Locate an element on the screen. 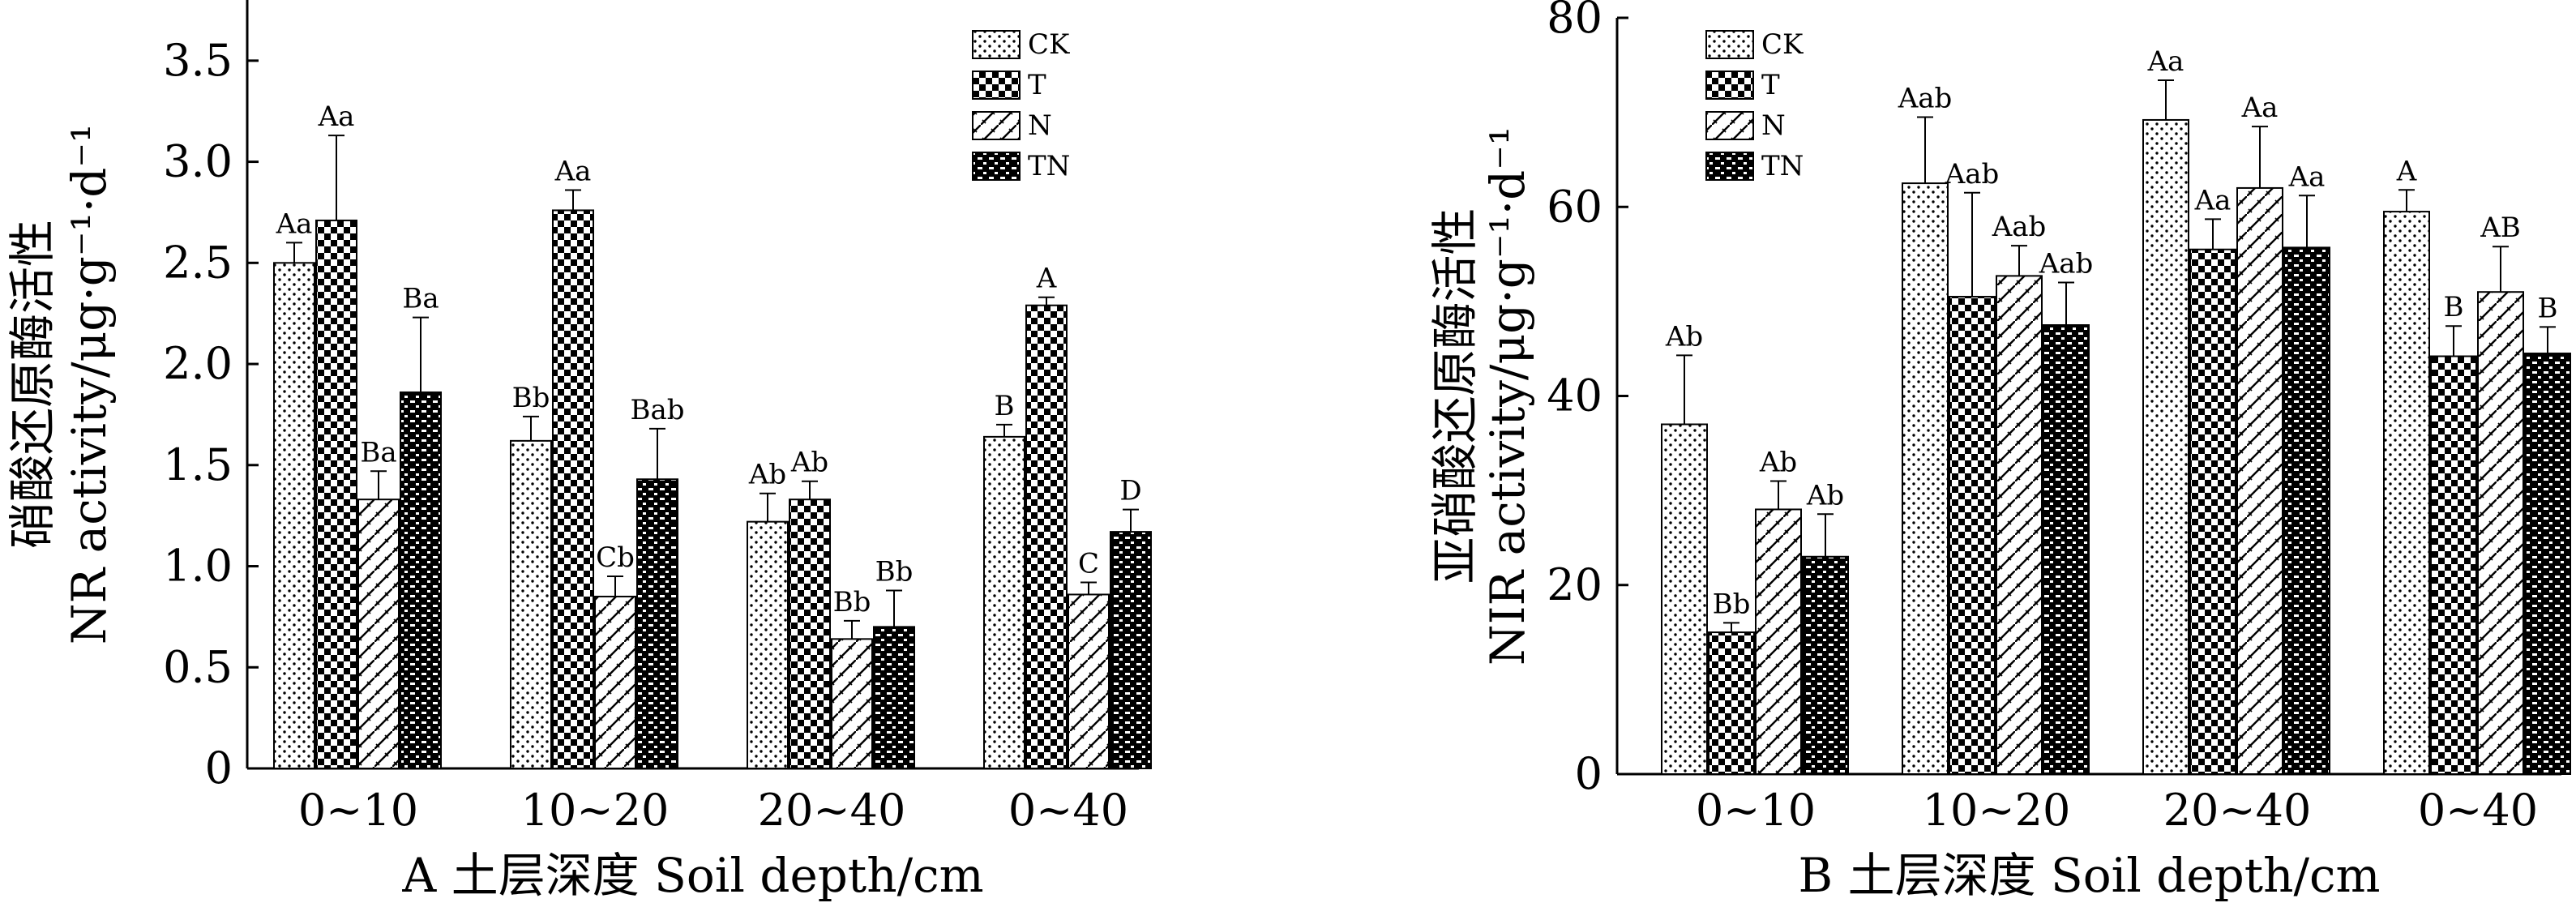 This screenshot has height=920, width=2576. data-label: A is located at coordinates (2406, 171).